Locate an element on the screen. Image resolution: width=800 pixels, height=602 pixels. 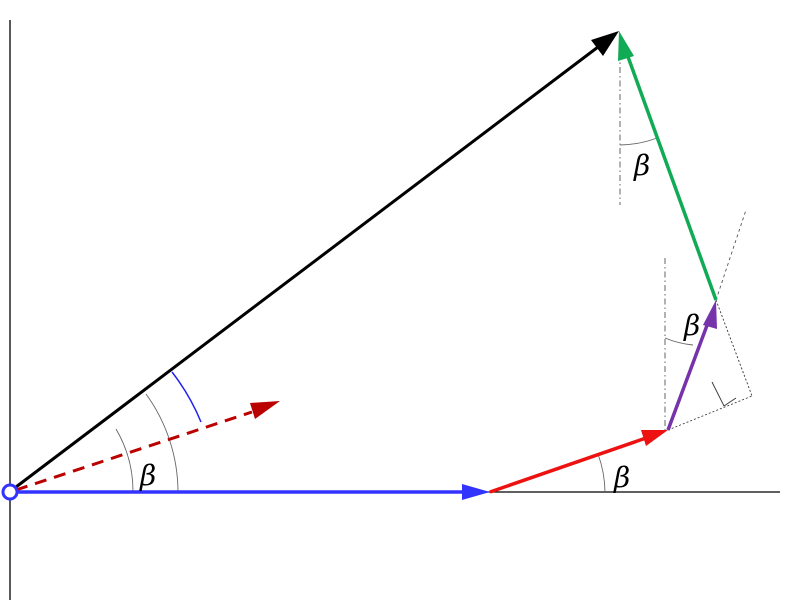
angle-arc-purple is located at coordinates (679, 341).